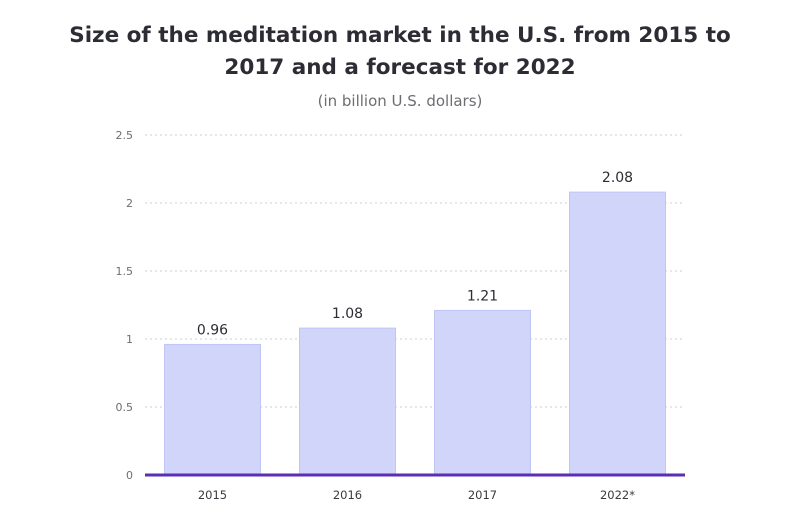 This screenshot has height=527, width=800. What do you see at coordinates (212, 495) in the screenshot?
I see `x-tick-label: 2015` at bounding box center [212, 495].